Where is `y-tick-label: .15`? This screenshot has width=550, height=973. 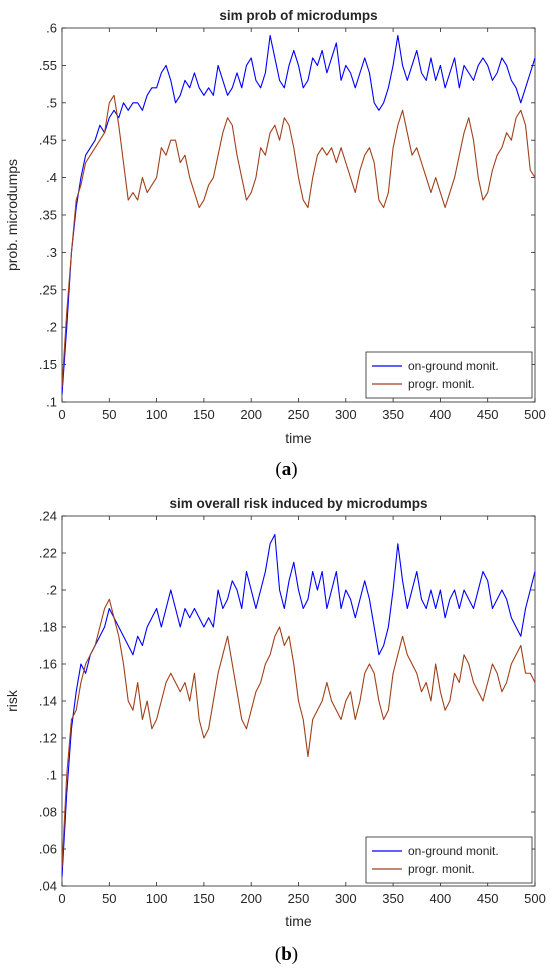 y-tick-label: .15 is located at coordinates (48, 364).